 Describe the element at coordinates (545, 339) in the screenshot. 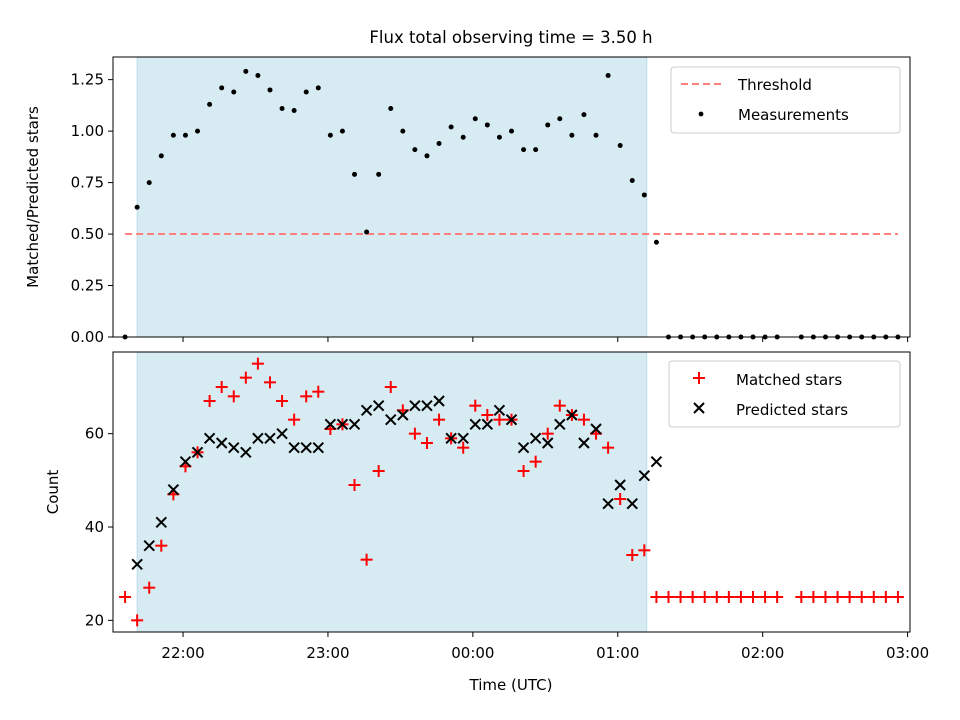

I see `top-x-axis-ticks` at that location.